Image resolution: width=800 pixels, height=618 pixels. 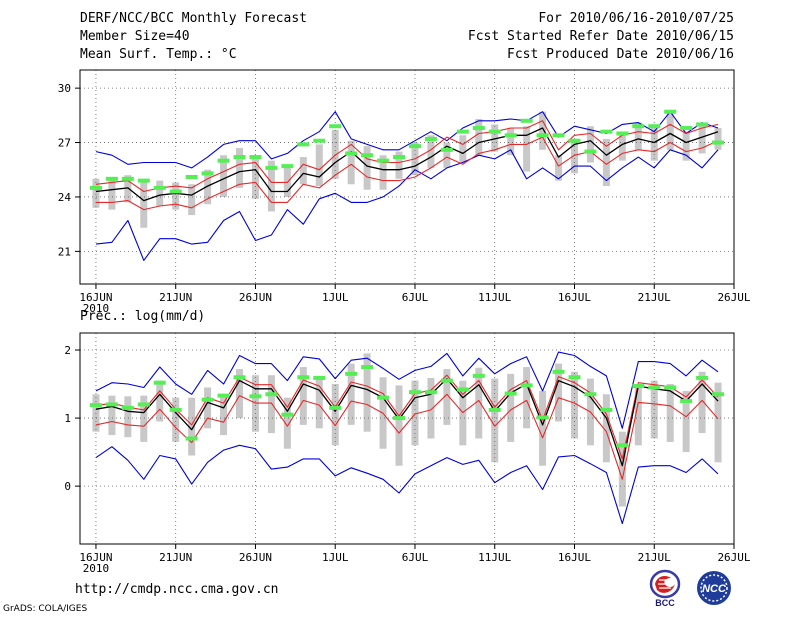 What do you see at coordinates (733, 557) in the screenshot?
I see `precip-xtick-label: 26JUL` at bounding box center [733, 557].